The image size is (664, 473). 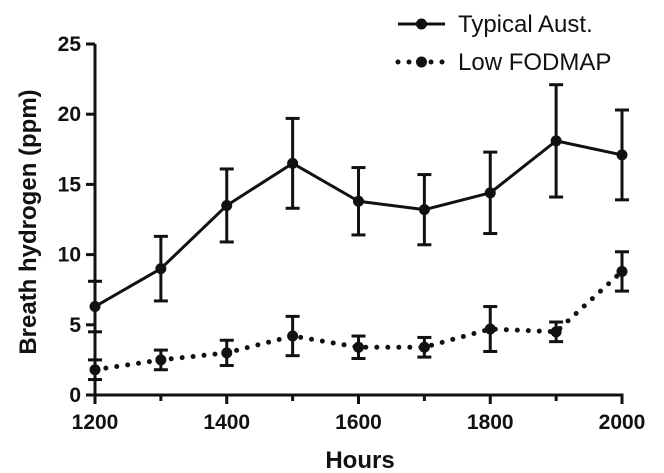 I want to click on y-tick-label: 10, so click(x=69, y=255).